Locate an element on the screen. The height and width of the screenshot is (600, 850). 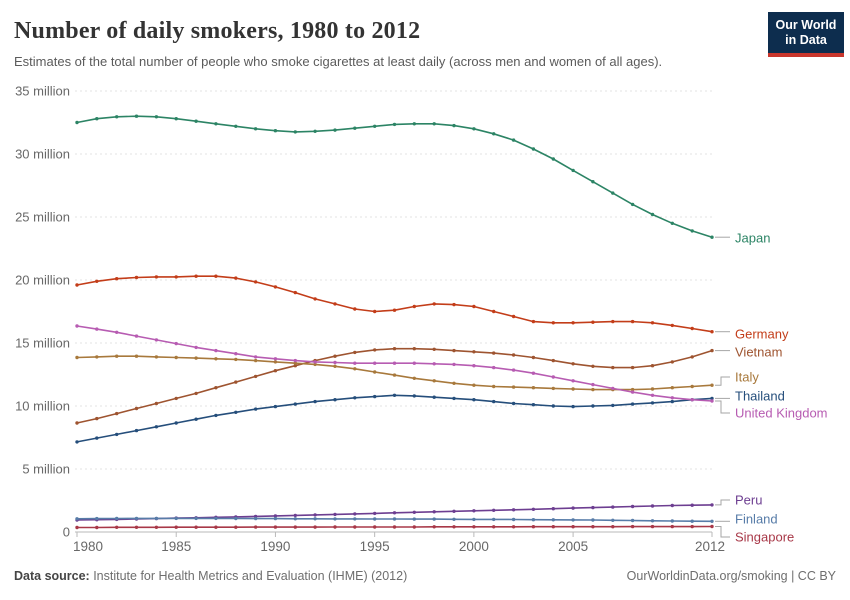
series-label-united-kingdom: United Kingdom is located at coordinates (781, 413).